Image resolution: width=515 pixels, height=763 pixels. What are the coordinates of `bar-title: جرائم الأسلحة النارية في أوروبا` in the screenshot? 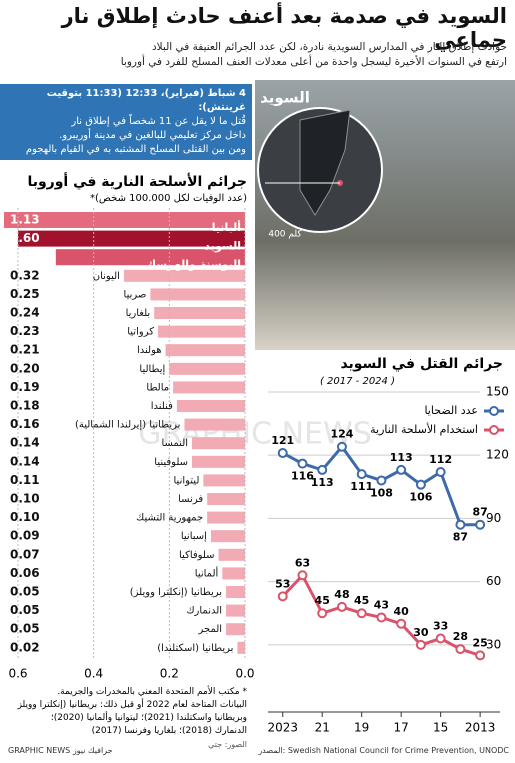 It's located at (137, 182).